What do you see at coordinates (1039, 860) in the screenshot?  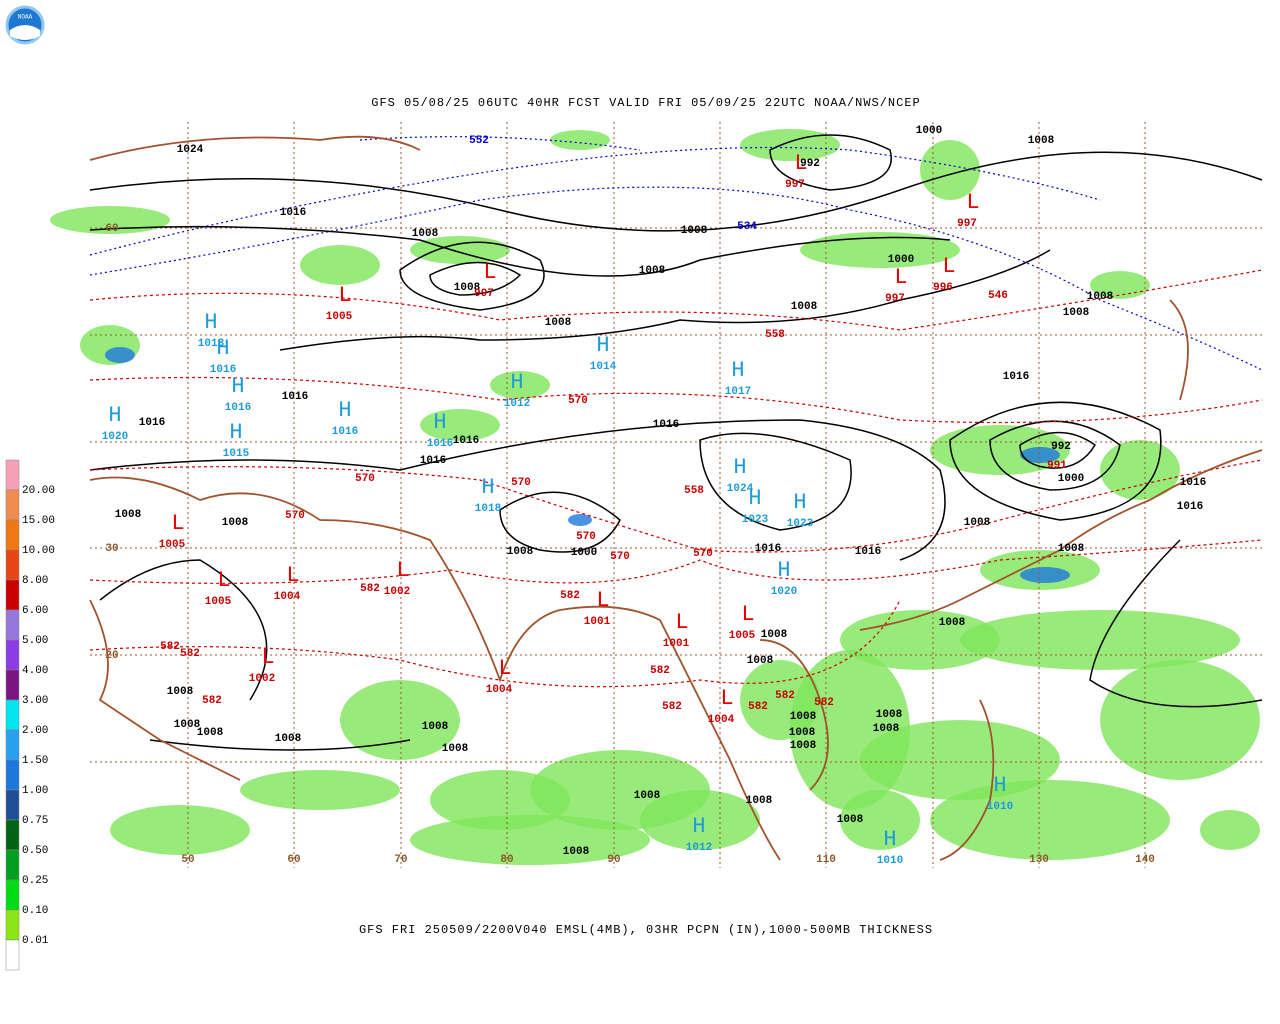 I see `lon-label: 130` at bounding box center [1039, 860].